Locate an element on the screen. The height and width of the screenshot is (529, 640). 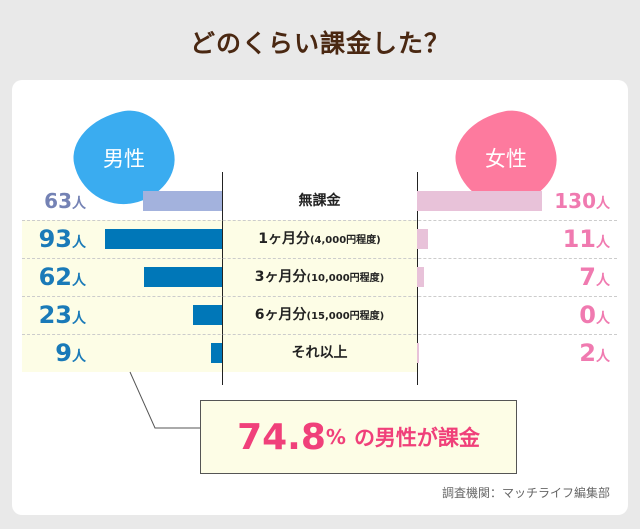
male-count: 93人 is located at coordinates (46, 241).